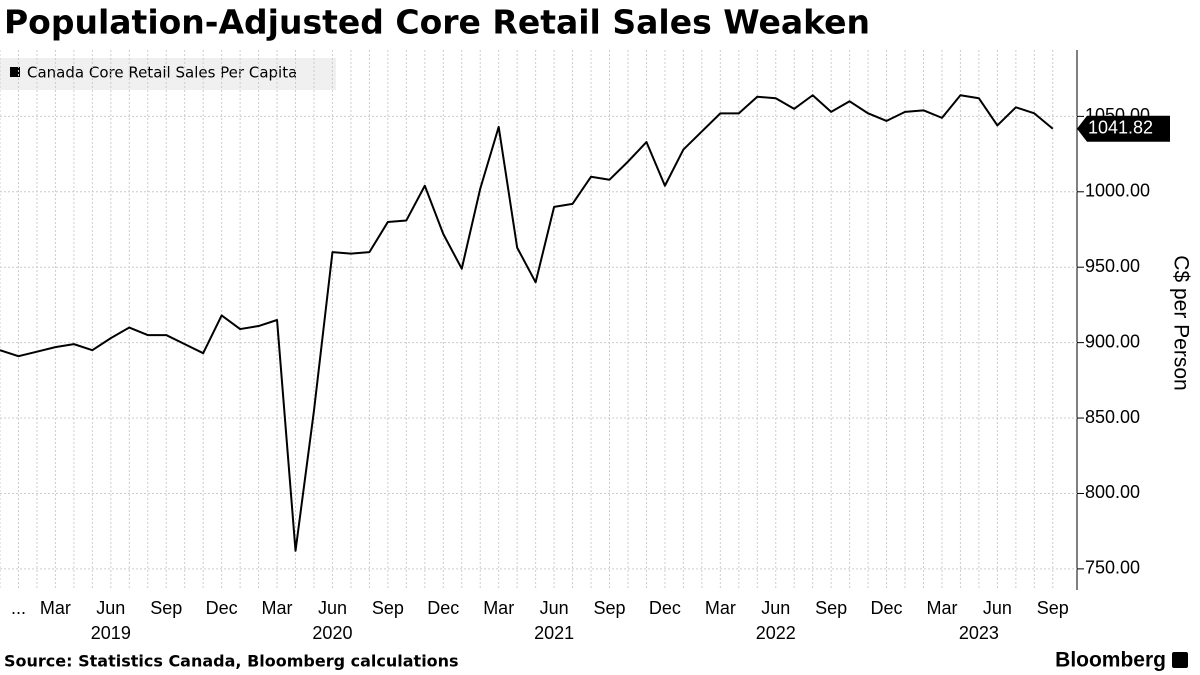  I want to click on last-value-label: 1041.82, so click(1120, 127).